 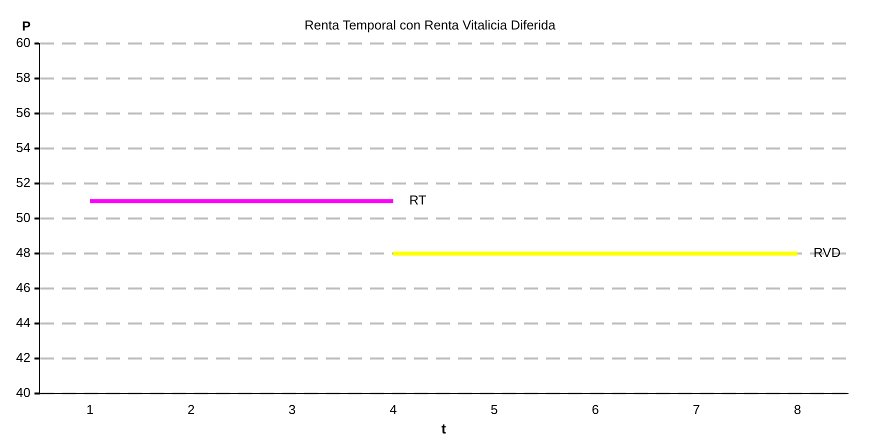 I want to click on y-tick-label: 56, so click(x=23, y=112).